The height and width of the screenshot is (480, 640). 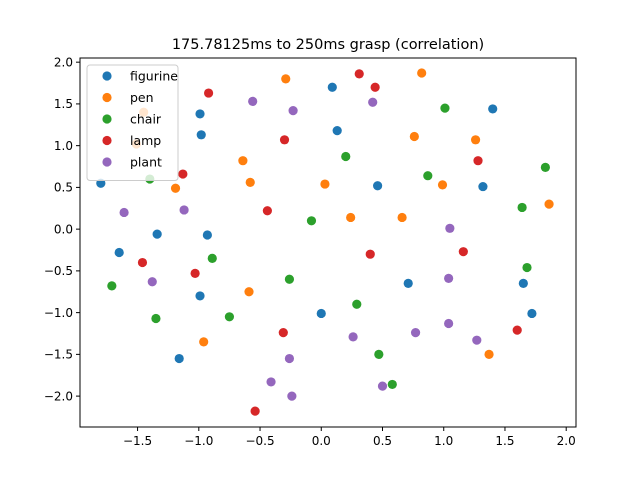 I want to click on x-axis-ticks: −1.5 −1.0 −0.5 0.0 0.5 1.0 1.5 2.0, so click(x=349, y=437).